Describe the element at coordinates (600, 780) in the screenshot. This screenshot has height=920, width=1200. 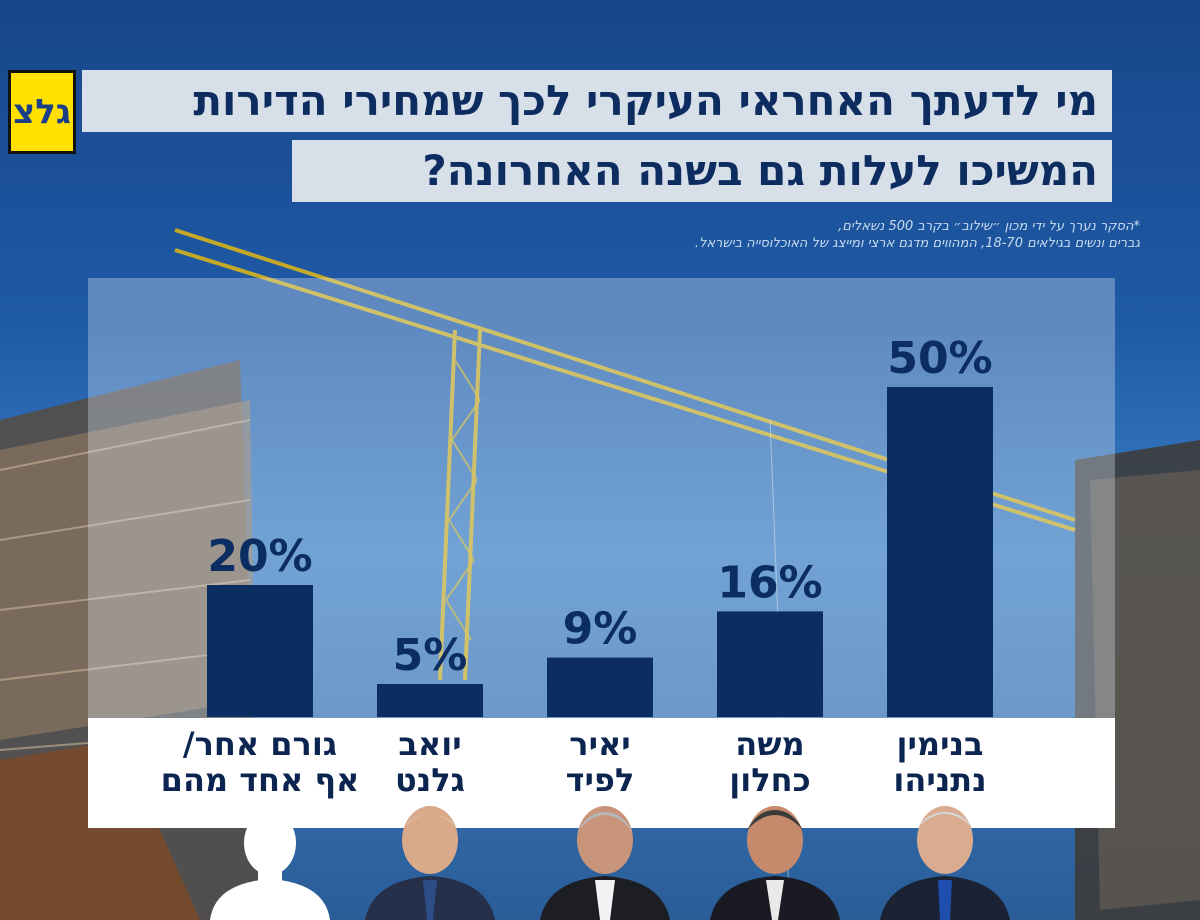
I see `category-label-line-2: לפיד` at that location.